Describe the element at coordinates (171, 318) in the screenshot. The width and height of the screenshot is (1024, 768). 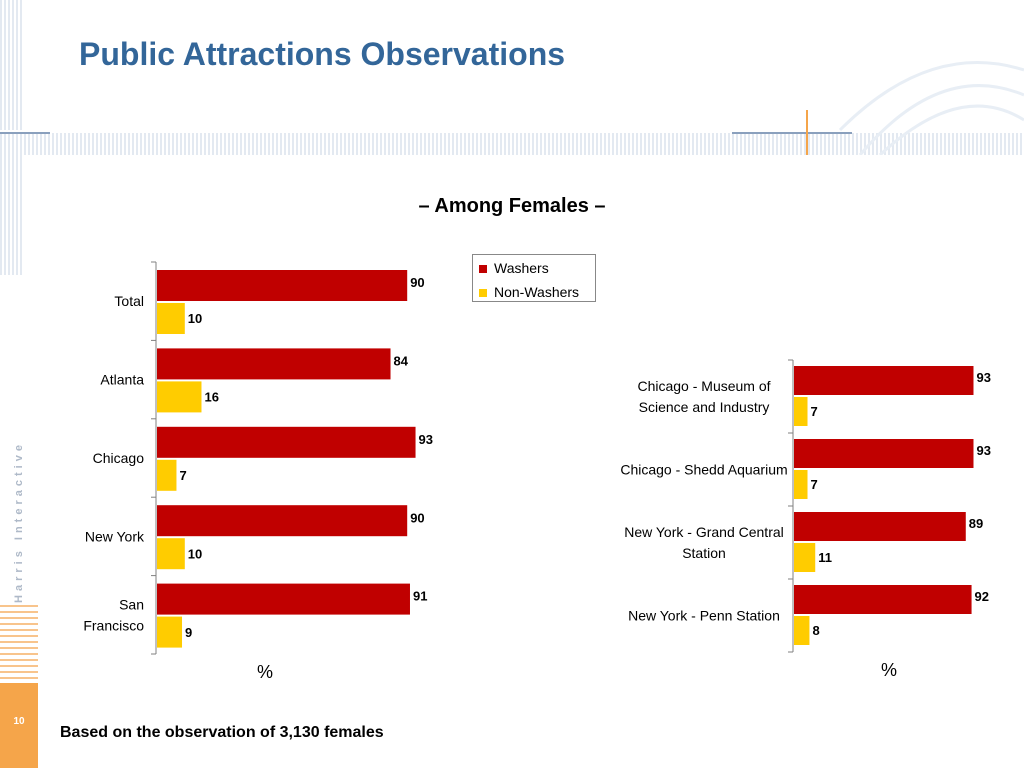
I see `bar-non-washers-total` at that location.